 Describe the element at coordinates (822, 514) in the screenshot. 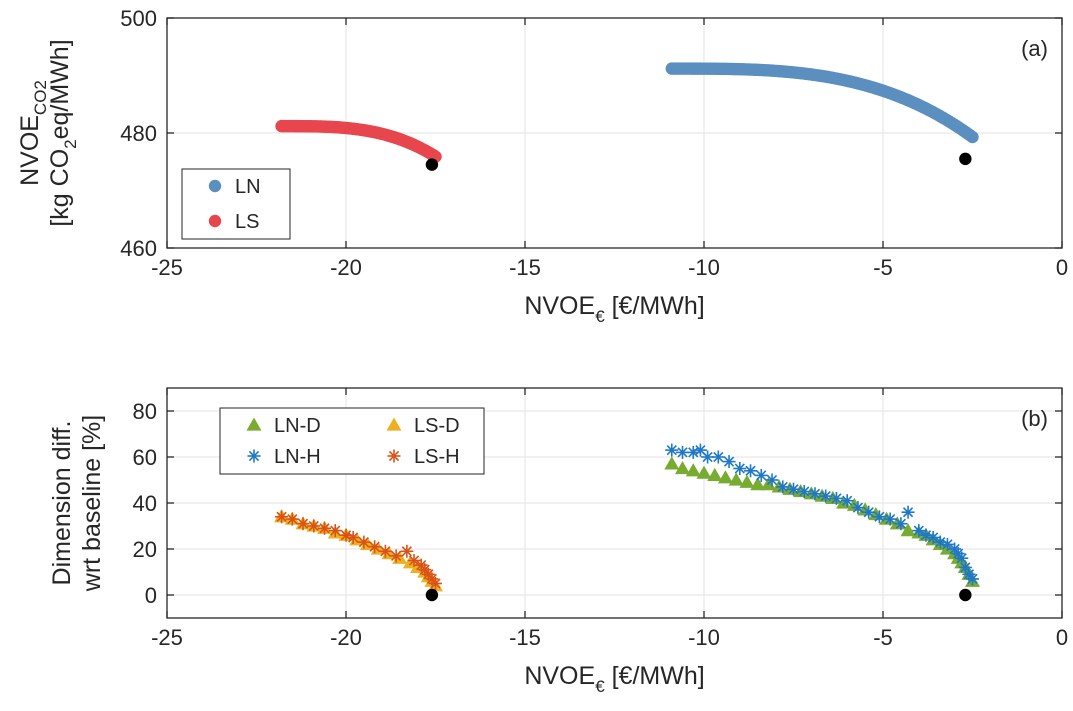

I see `series-LN-H` at that location.